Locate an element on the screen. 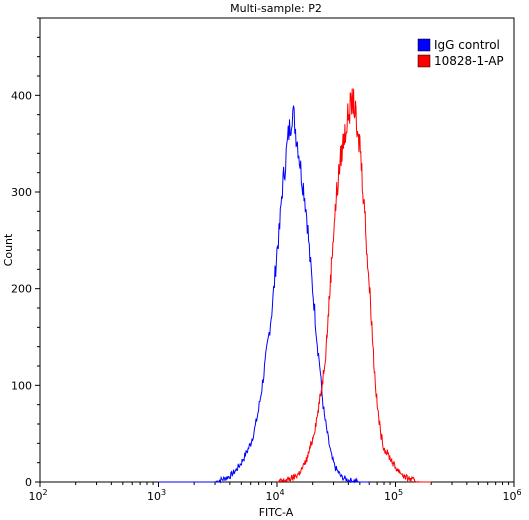  y-tick-label: 100 is located at coordinates (21, 385).